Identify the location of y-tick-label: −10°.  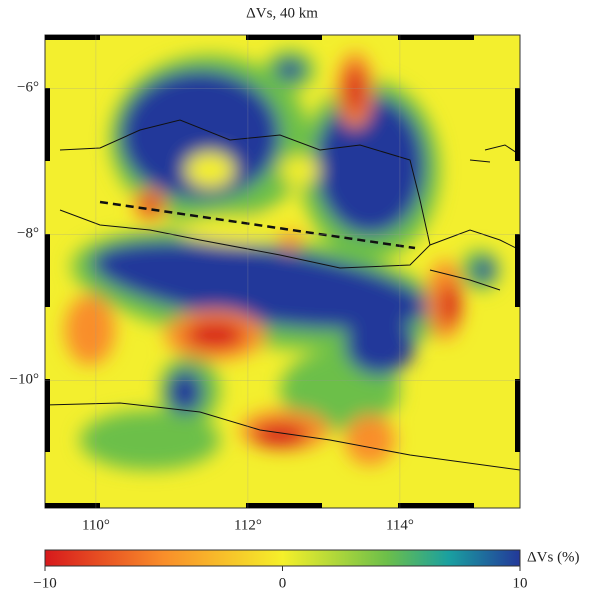
(24, 380).